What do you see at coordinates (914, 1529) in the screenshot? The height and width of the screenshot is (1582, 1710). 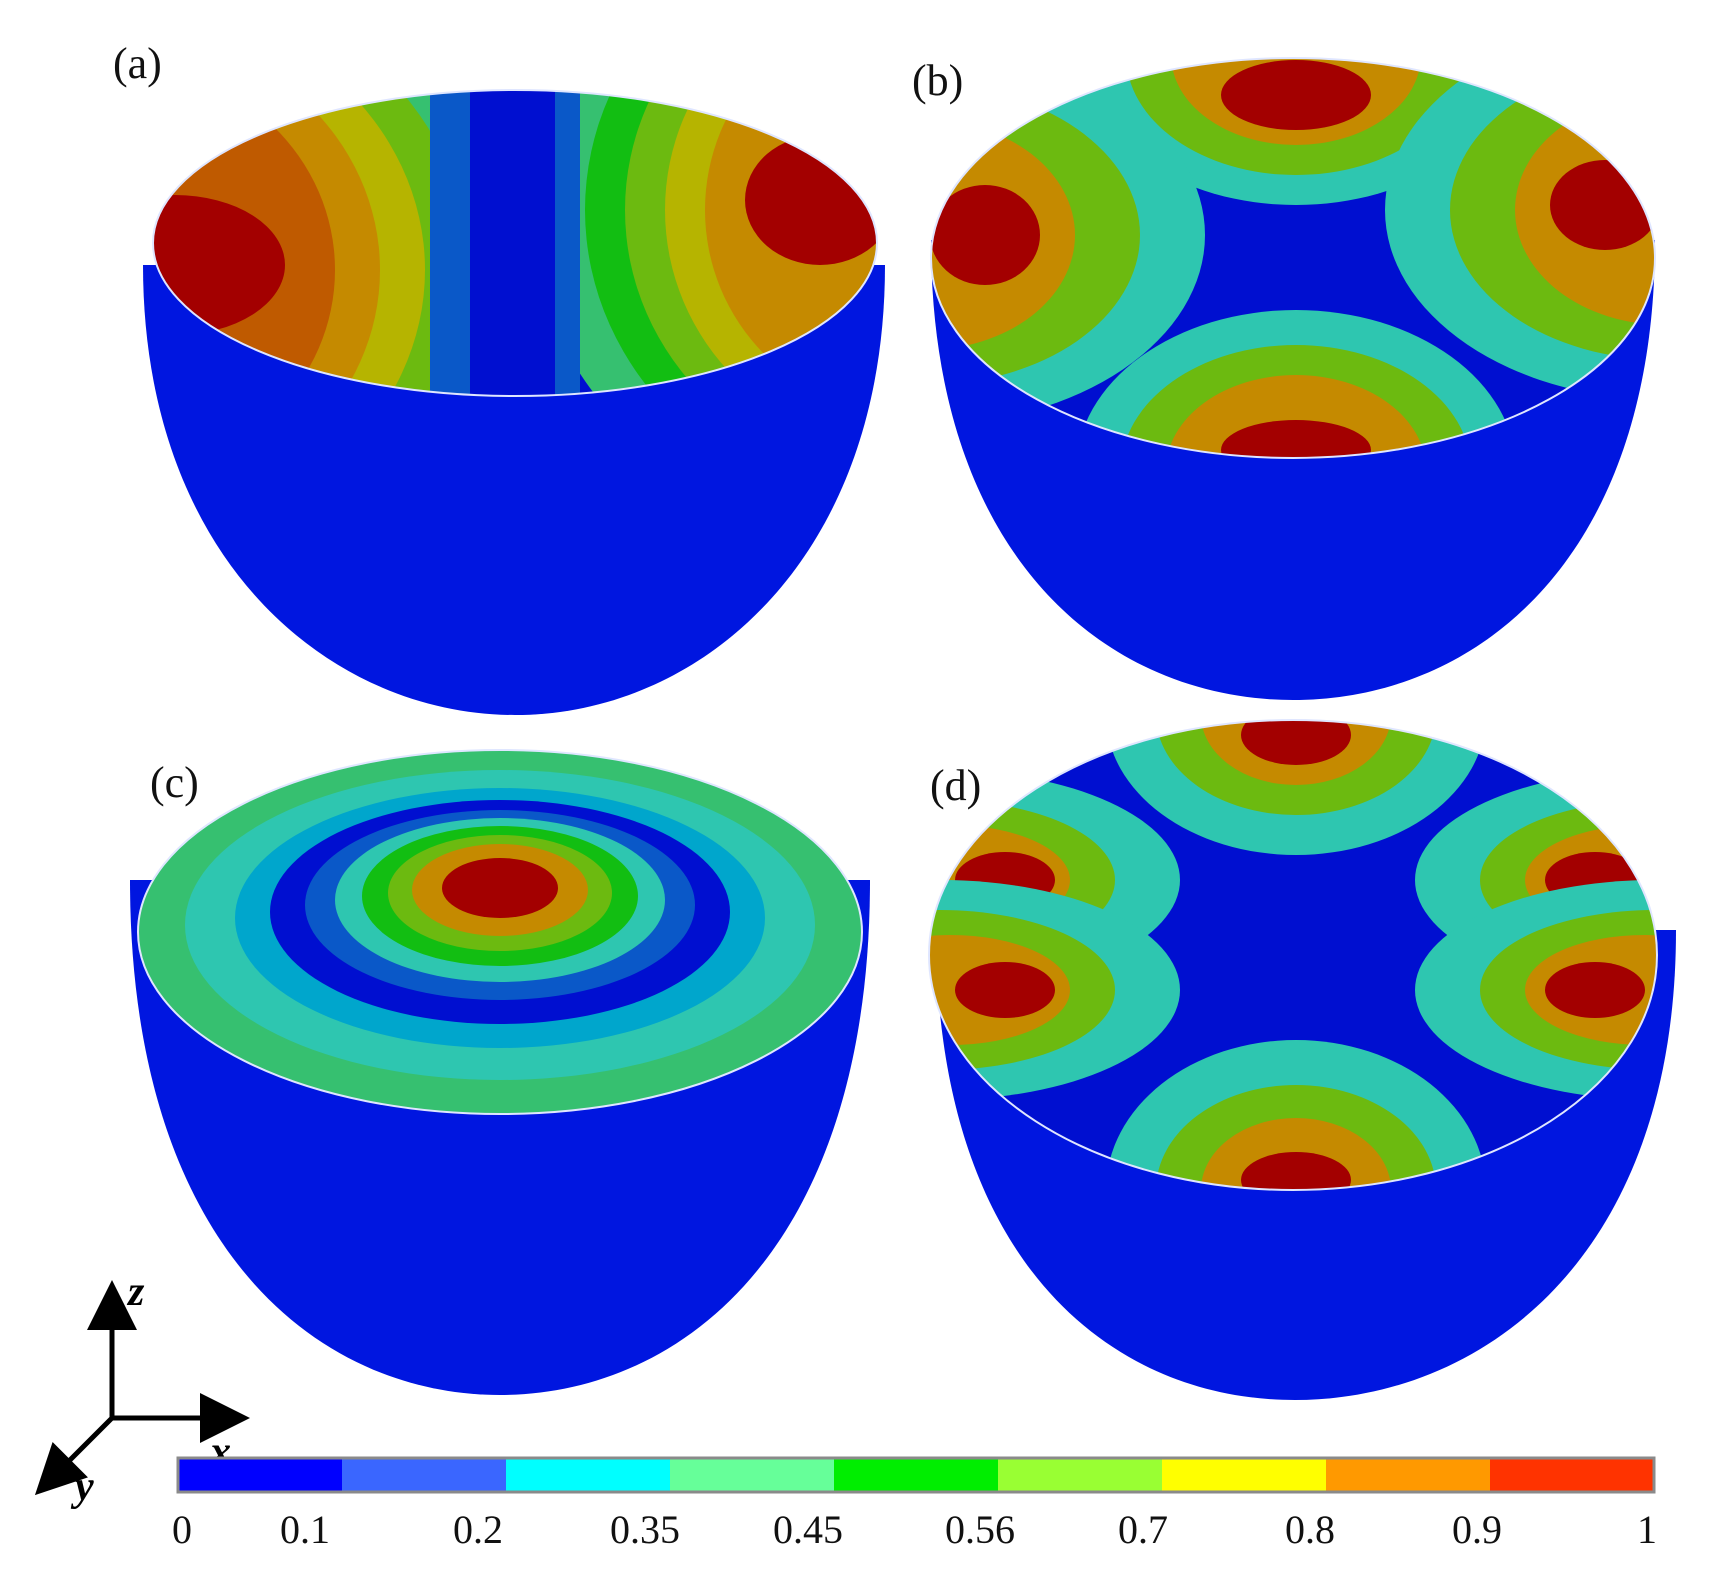 I see `colorbar-ticks: 0 0.1 0.2 0.35 0.45 0.56 0.7 0.8 0.9 1` at bounding box center [914, 1529].